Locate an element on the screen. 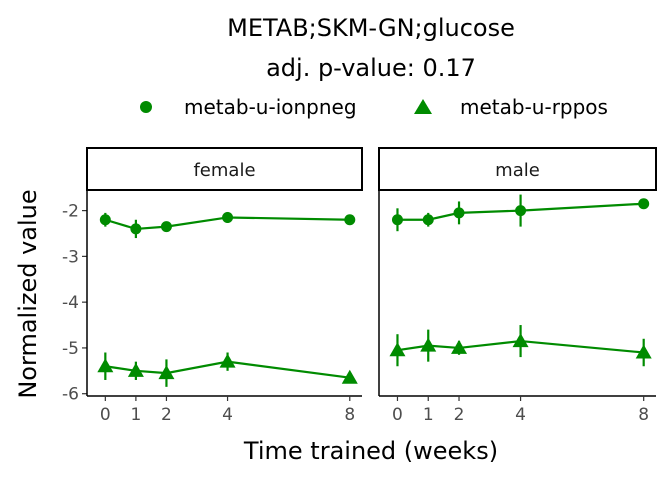  y-axis-label: Normalized value is located at coordinates (28, 293).